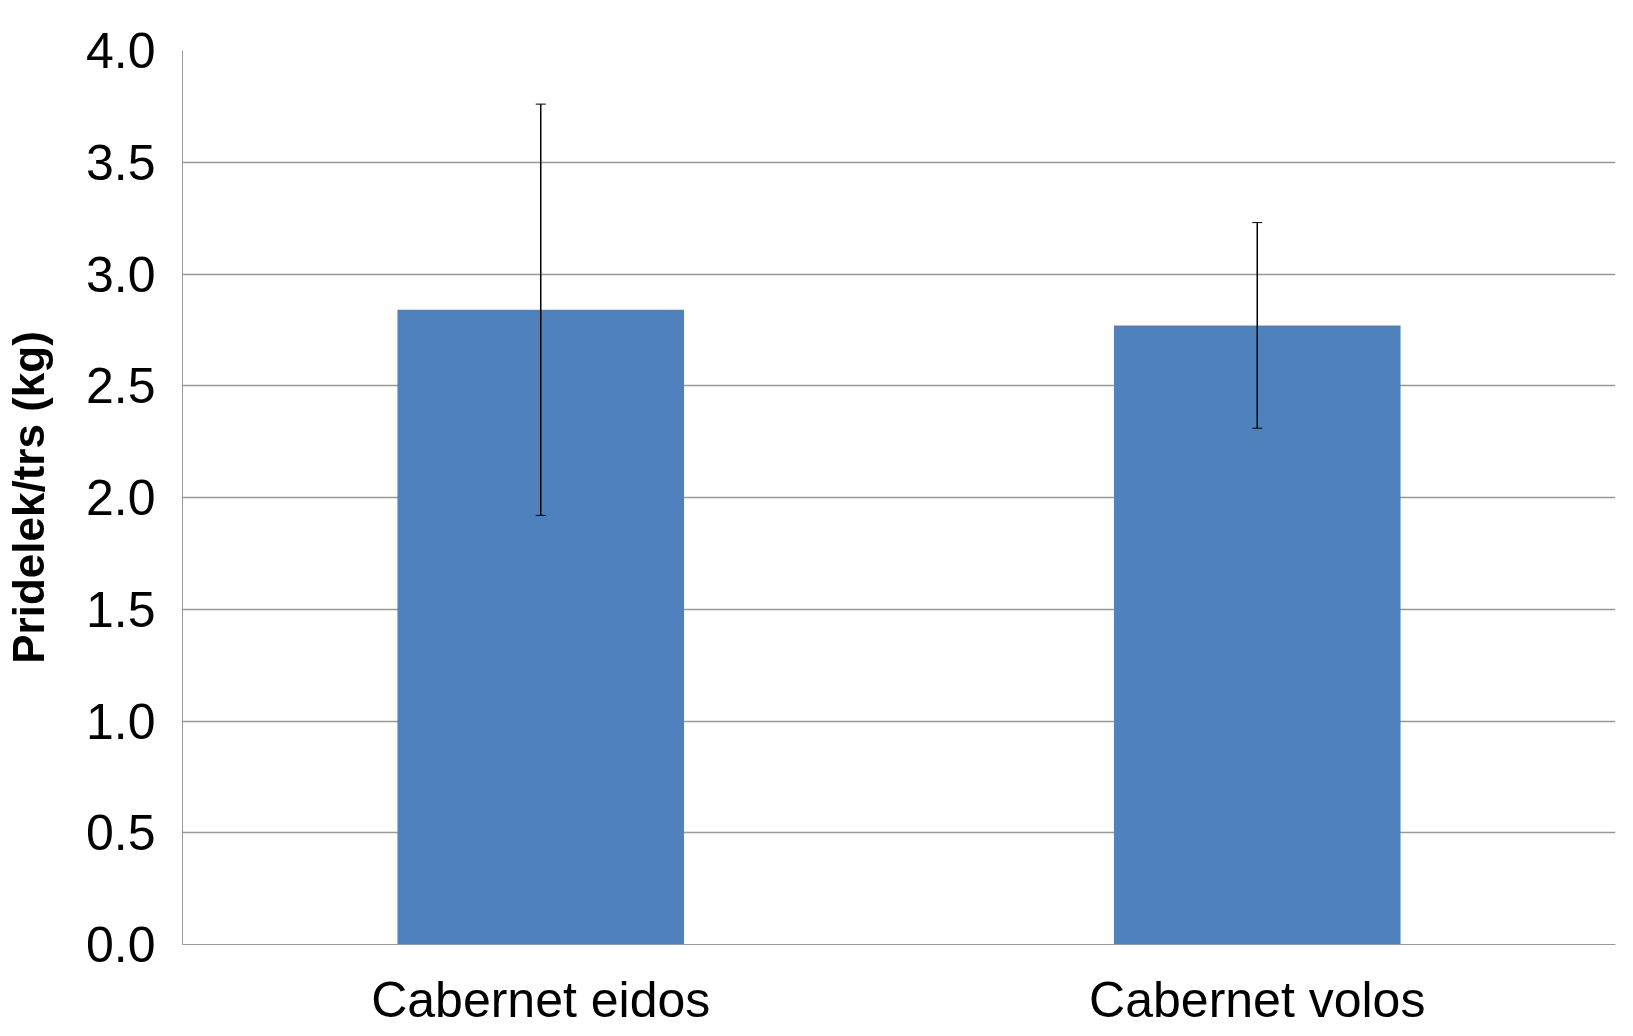 Image resolution: width=1633 pixels, height=1036 pixels. I want to click on y-tick-label: 2.0, so click(120, 498).